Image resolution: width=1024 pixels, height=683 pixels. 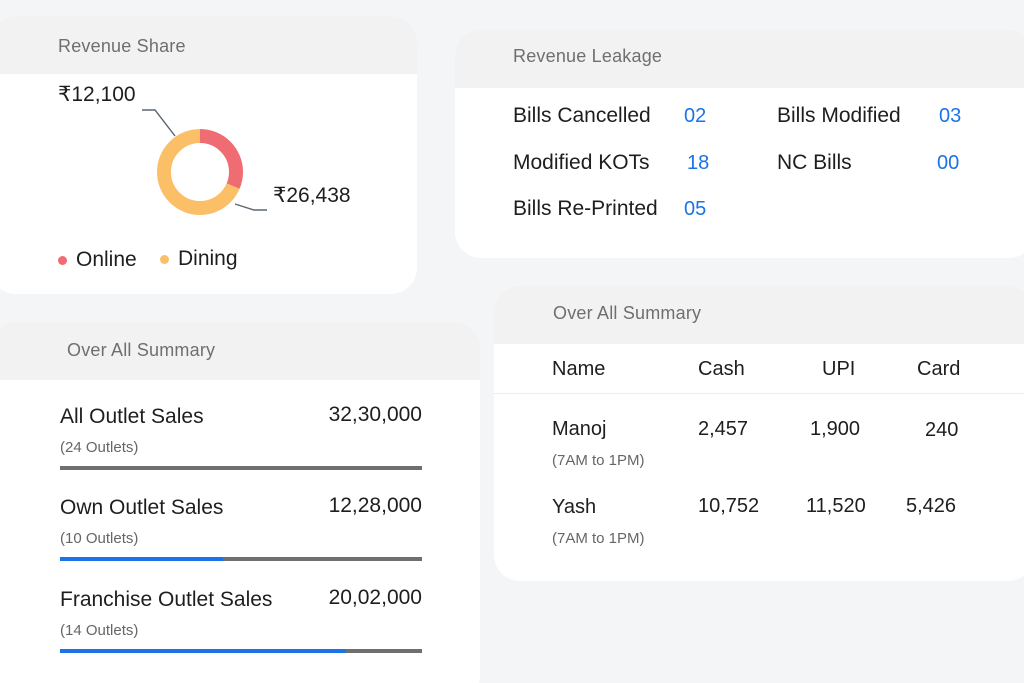 I want to click on bills-cancelled-value: 02, so click(x=695, y=116).